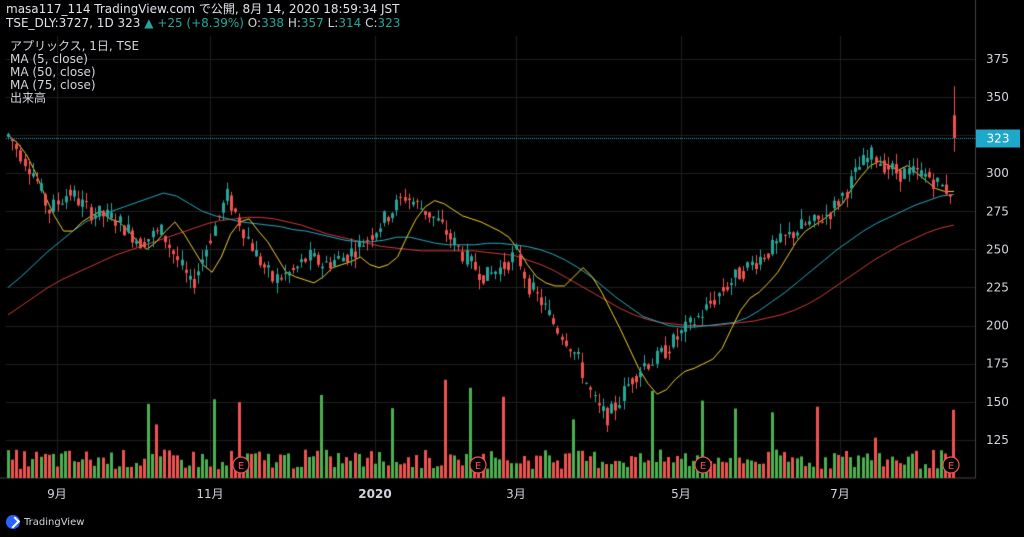 The height and width of the screenshot is (537, 1024). What do you see at coordinates (49, 59) in the screenshot?
I see `legend-ma5: MA (5, close)` at bounding box center [49, 59].